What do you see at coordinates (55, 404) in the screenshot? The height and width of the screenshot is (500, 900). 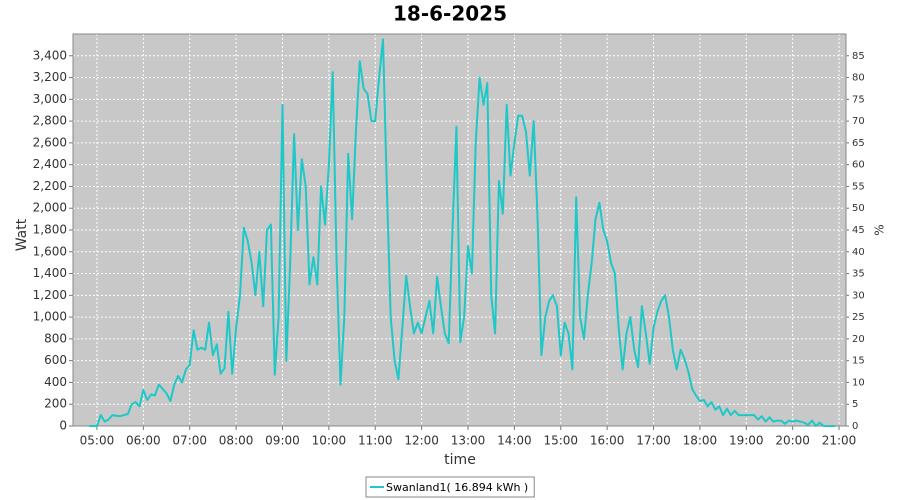 I see `y-tick-label: 200` at bounding box center [55, 404].